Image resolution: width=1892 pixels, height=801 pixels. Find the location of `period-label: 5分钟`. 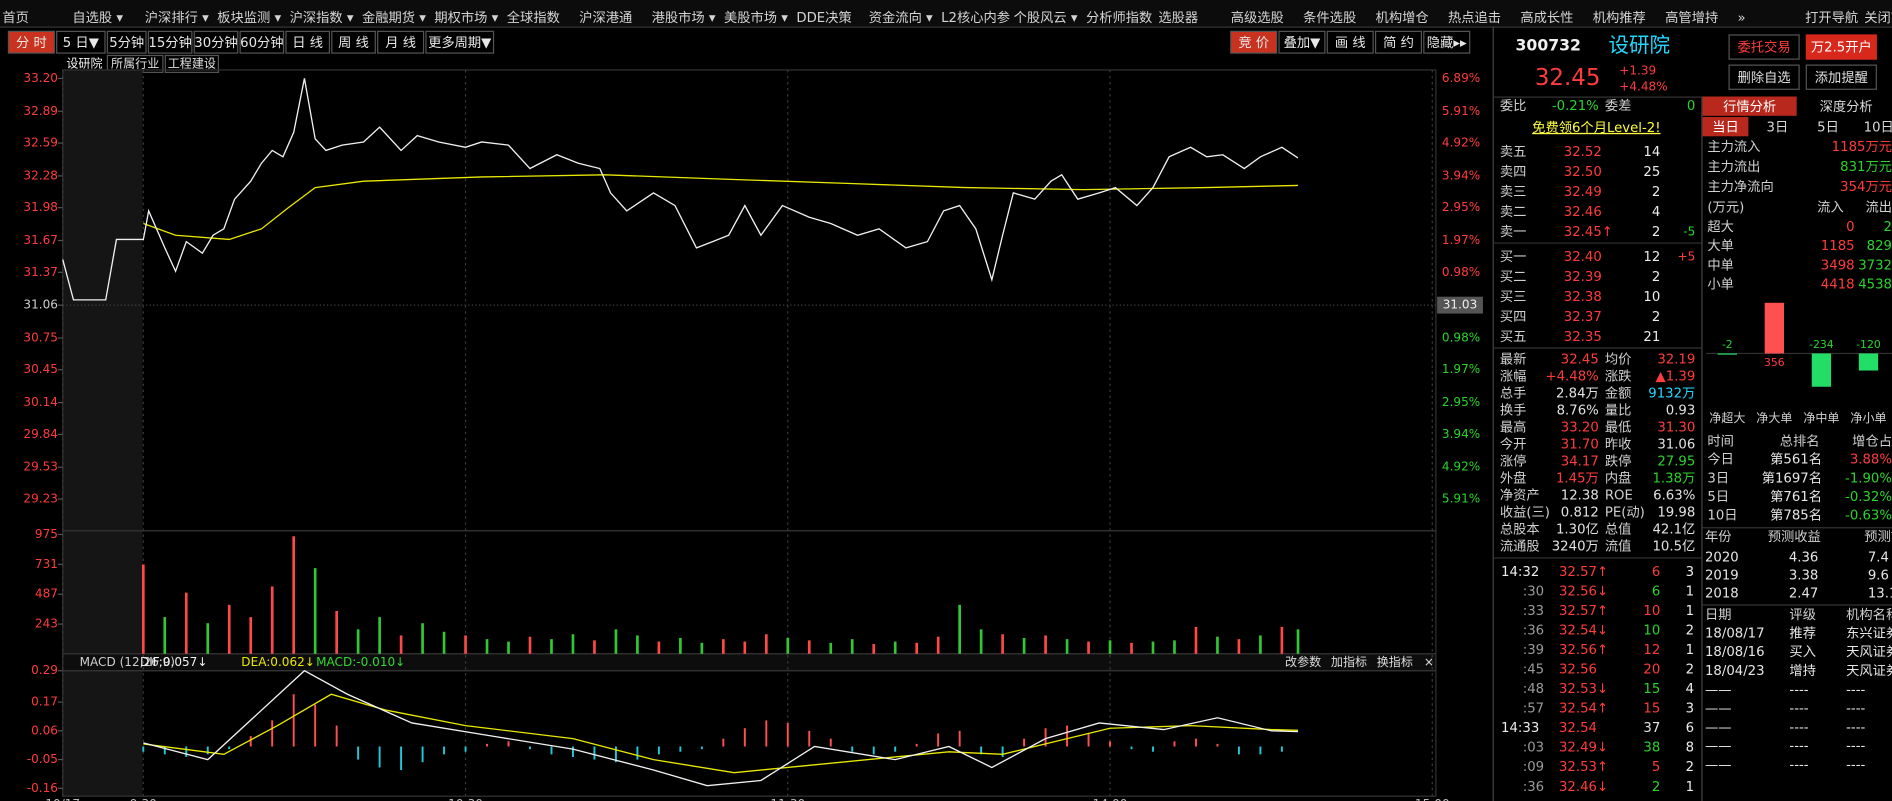

period-label: 5分钟 is located at coordinates (126, 42).